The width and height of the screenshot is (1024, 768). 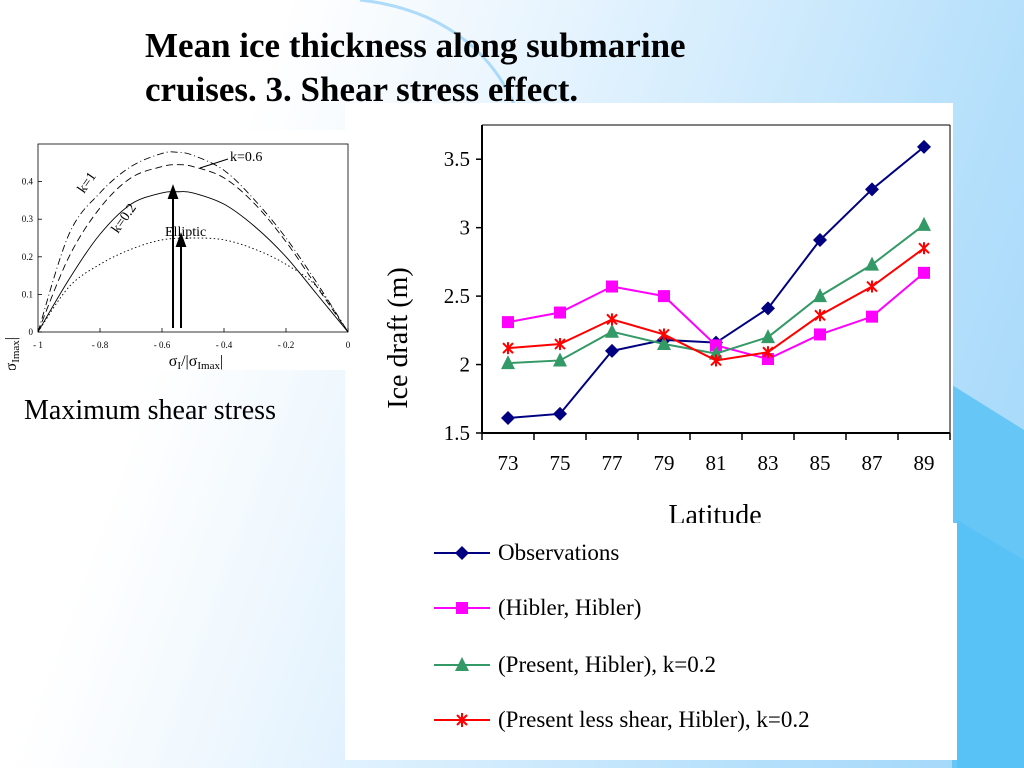 I want to click on legend-label: (Present, Hibler), k=0.2, so click(x=607, y=664).